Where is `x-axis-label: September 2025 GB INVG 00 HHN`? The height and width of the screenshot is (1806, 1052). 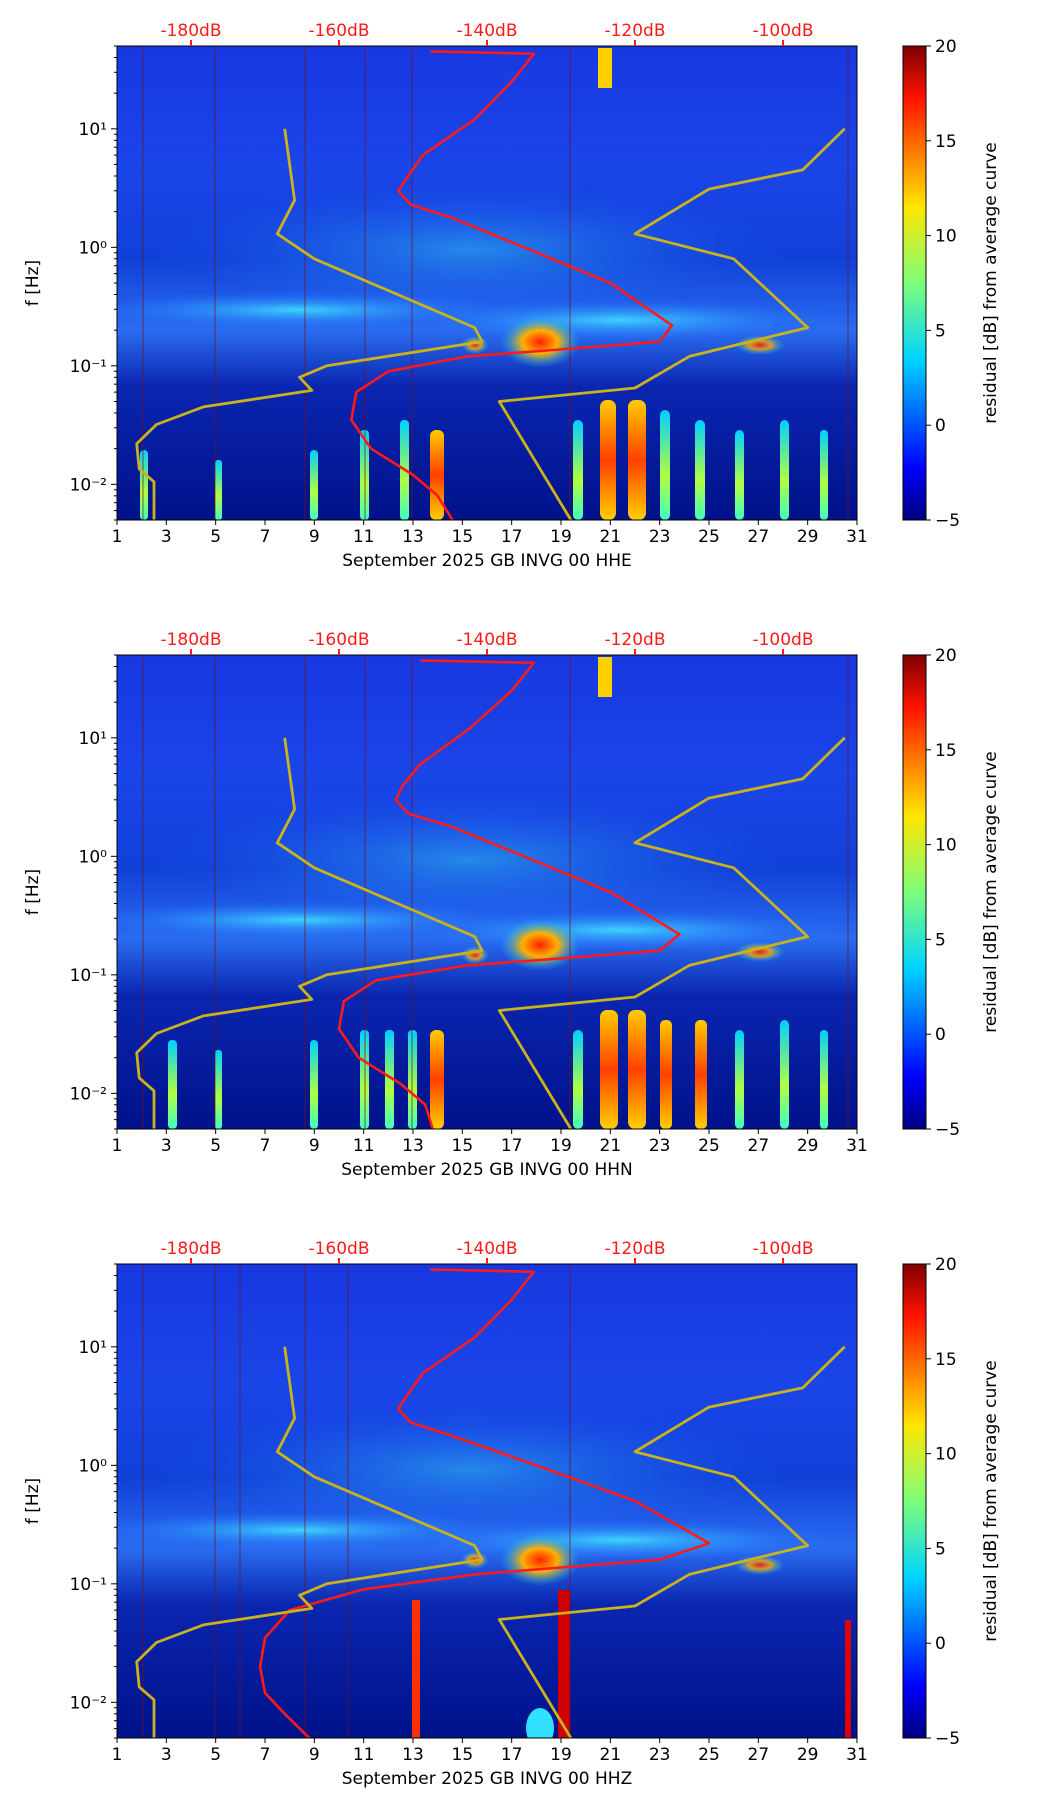
x-axis-label: September 2025 GB INVG 00 HHN is located at coordinates (487, 1170).